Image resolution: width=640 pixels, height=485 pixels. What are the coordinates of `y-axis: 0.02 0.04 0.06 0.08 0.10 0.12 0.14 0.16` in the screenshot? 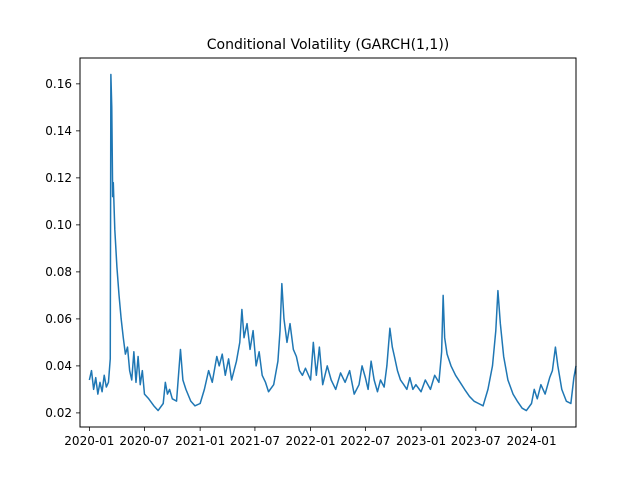 It's located at (62, 248).